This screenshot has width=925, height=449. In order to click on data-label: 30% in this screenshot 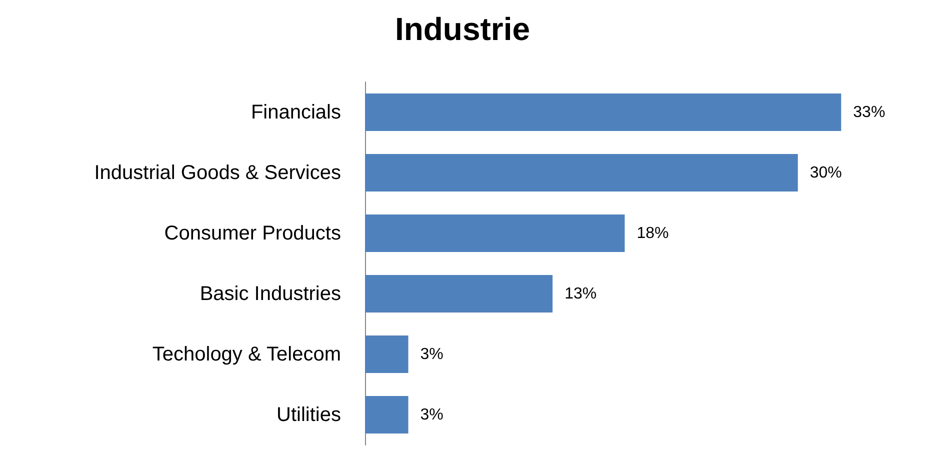, I will do `click(826, 173)`.